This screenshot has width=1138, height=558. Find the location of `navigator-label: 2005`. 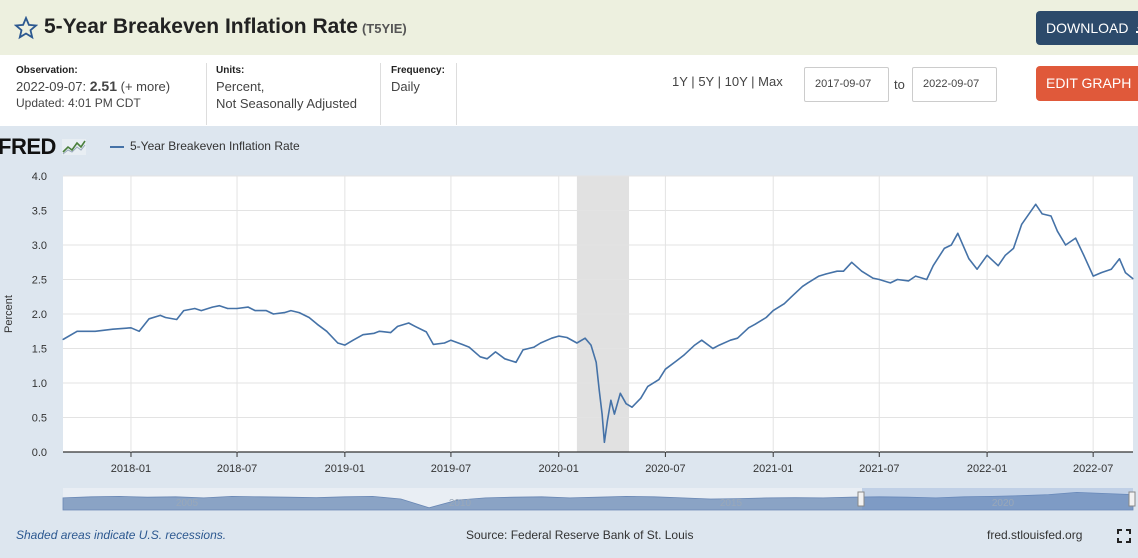

navigator-label: 2005 is located at coordinates (187, 503).